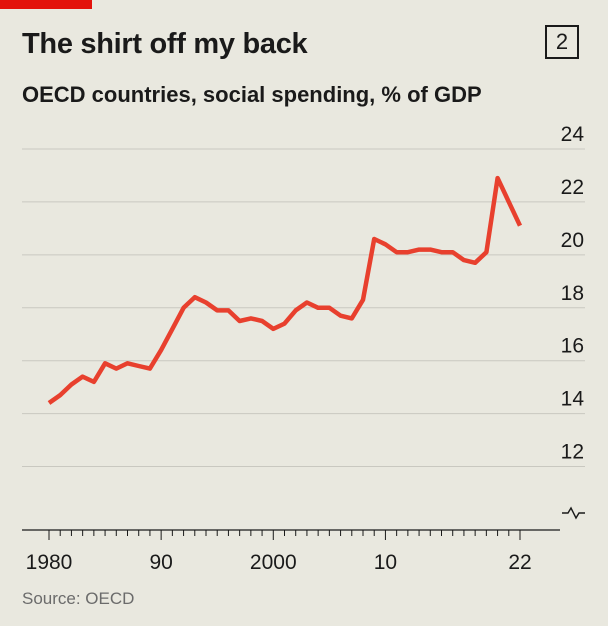  I want to click on y-axis-ticks: 12 14 16 18 20 22 24, so click(573, 293).